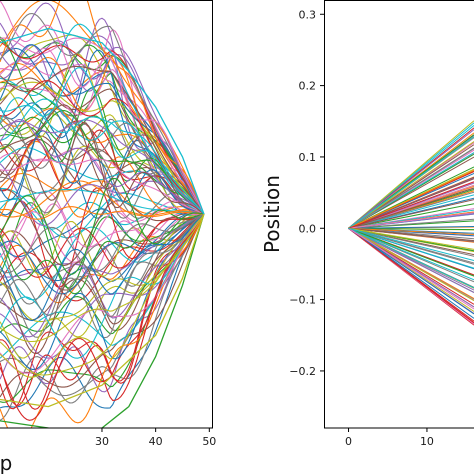 The width and height of the screenshot is (474, 474). Describe the element at coordinates (348, 441) in the screenshot. I see `right-x-tick-label: 0` at that location.